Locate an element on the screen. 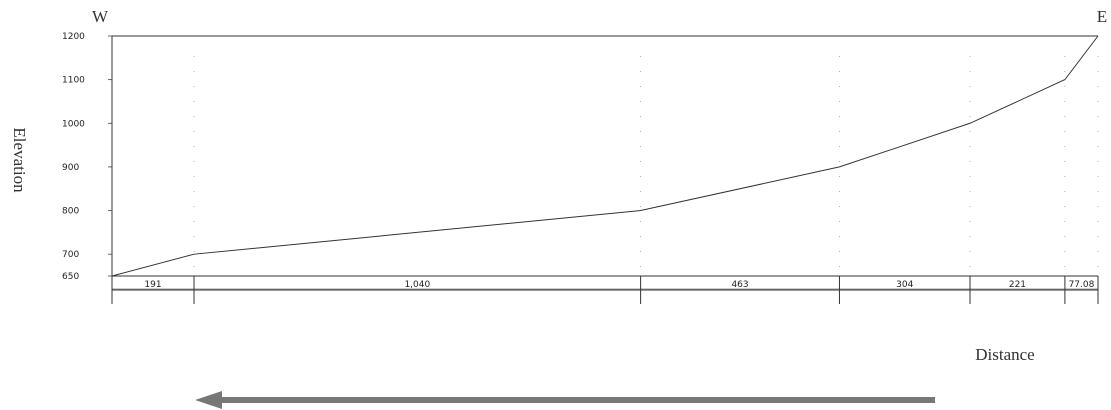 This screenshot has height=410, width=1111. segment-label: 191 is located at coordinates (152, 285).